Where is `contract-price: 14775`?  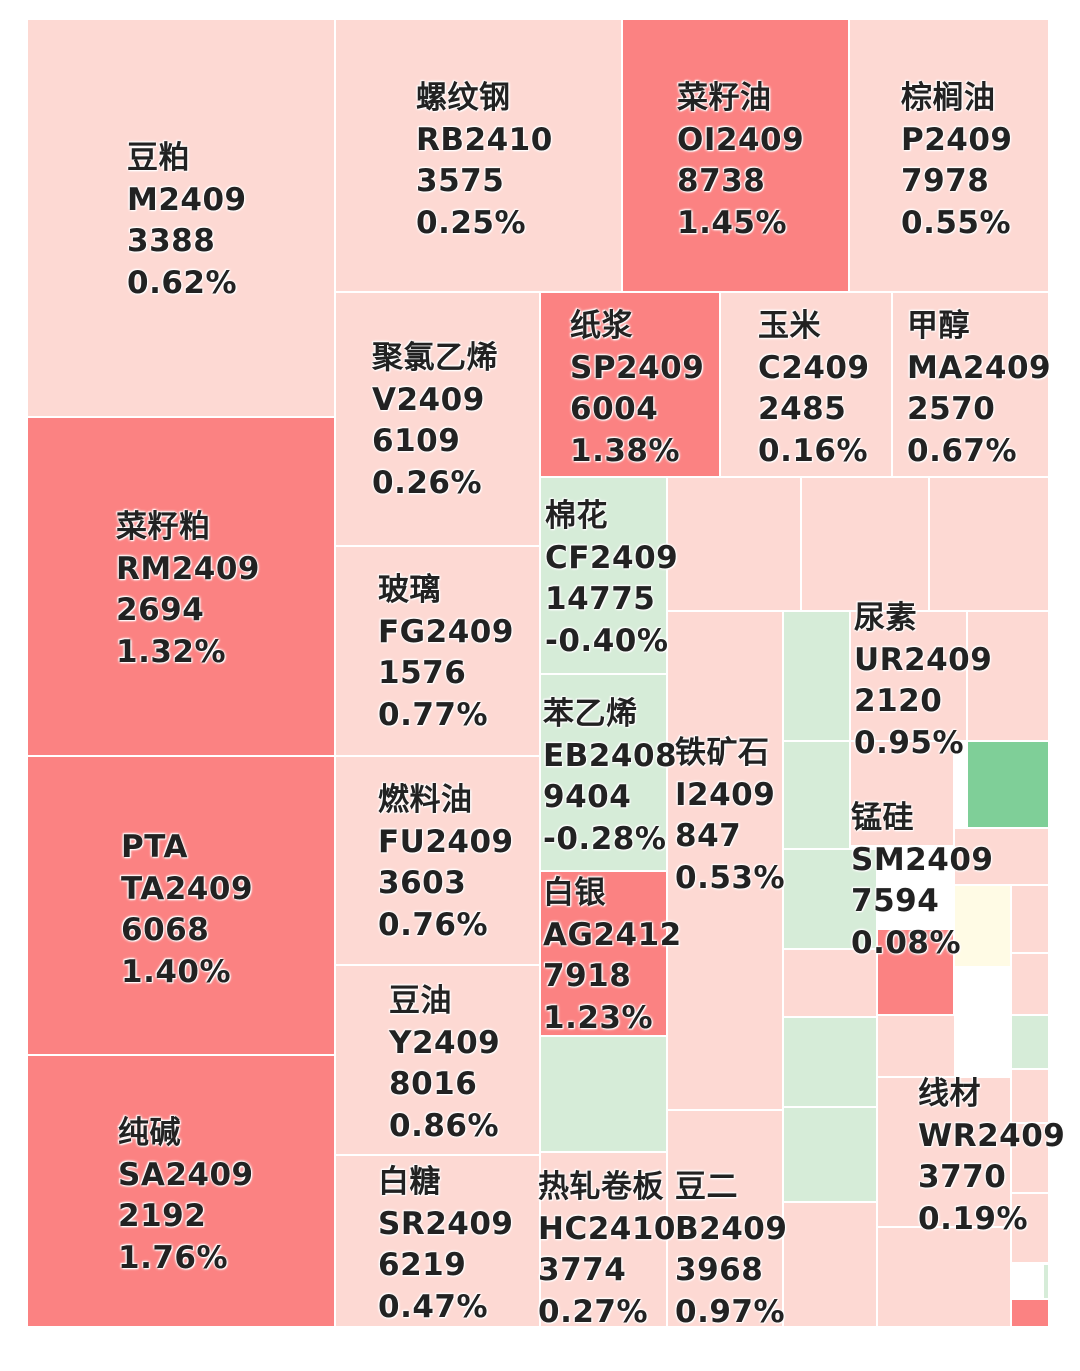 contract-price: 14775 is located at coordinates (600, 599).